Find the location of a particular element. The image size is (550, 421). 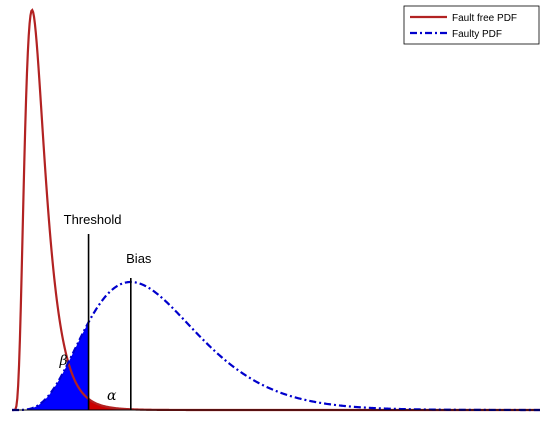

annotation-lines is located at coordinates (109, 322).